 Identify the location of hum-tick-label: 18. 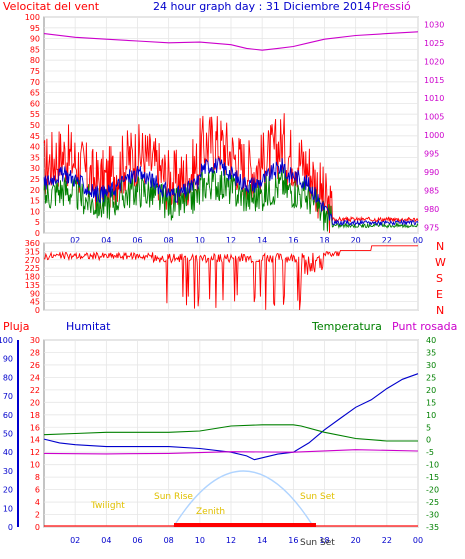
(35, 415).